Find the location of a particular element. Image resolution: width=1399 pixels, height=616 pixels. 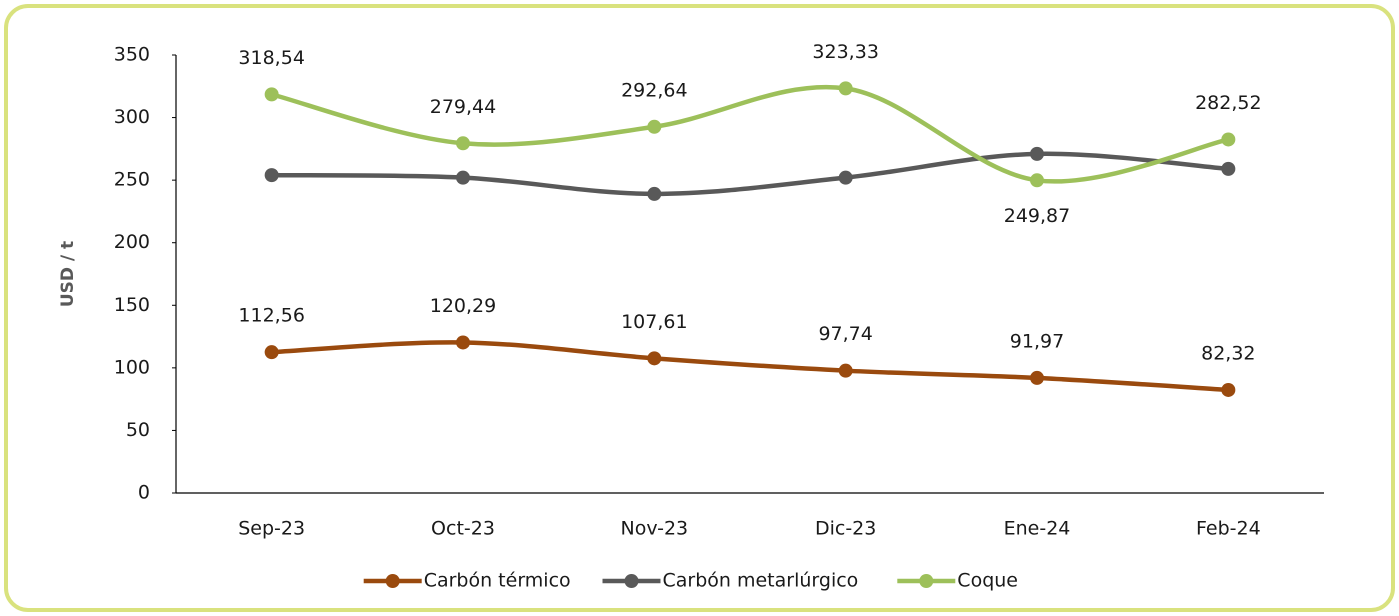

data-label: 323,33 is located at coordinates (845, 52).